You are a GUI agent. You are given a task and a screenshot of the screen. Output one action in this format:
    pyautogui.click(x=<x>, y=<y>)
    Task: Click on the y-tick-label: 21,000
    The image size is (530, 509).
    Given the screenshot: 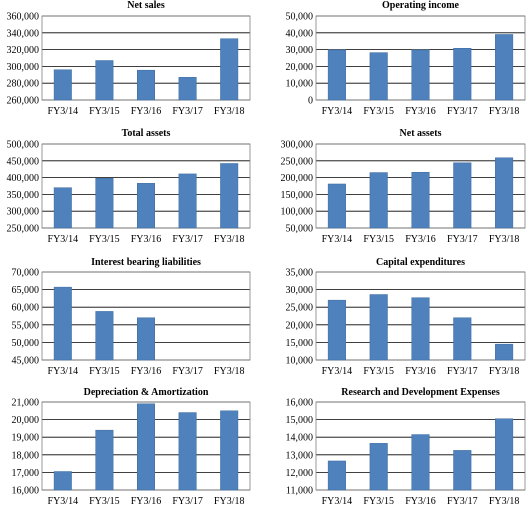 What is the action you would take?
    pyautogui.click(x=26, y=403)
    